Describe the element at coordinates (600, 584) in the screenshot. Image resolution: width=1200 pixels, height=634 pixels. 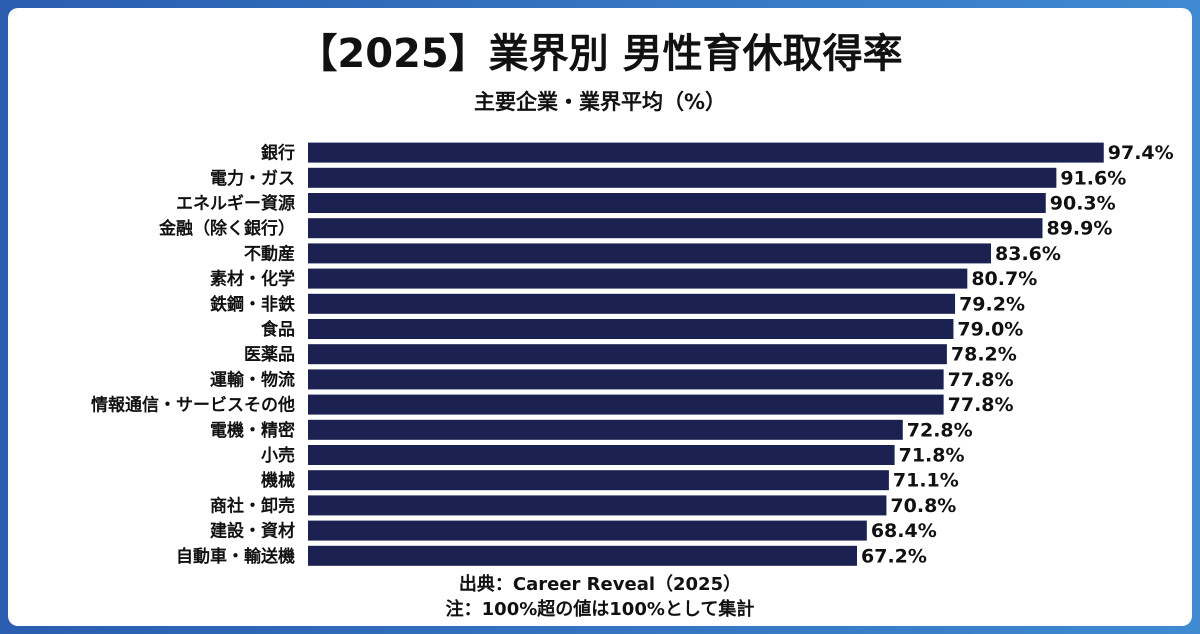
I see `source-note: 出典：Career Reveal（2025）` at that location.